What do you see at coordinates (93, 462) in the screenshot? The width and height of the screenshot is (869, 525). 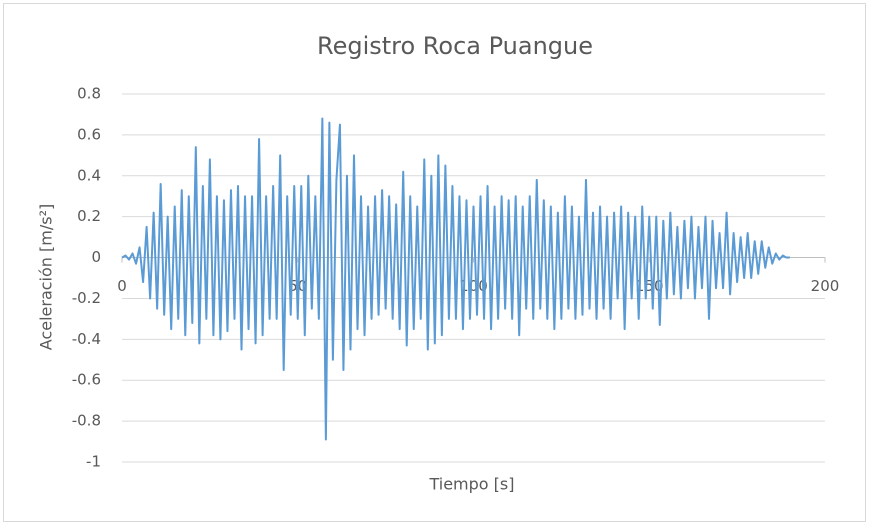 I see `y-tick-label: -1` at bounding box center [93, 462].